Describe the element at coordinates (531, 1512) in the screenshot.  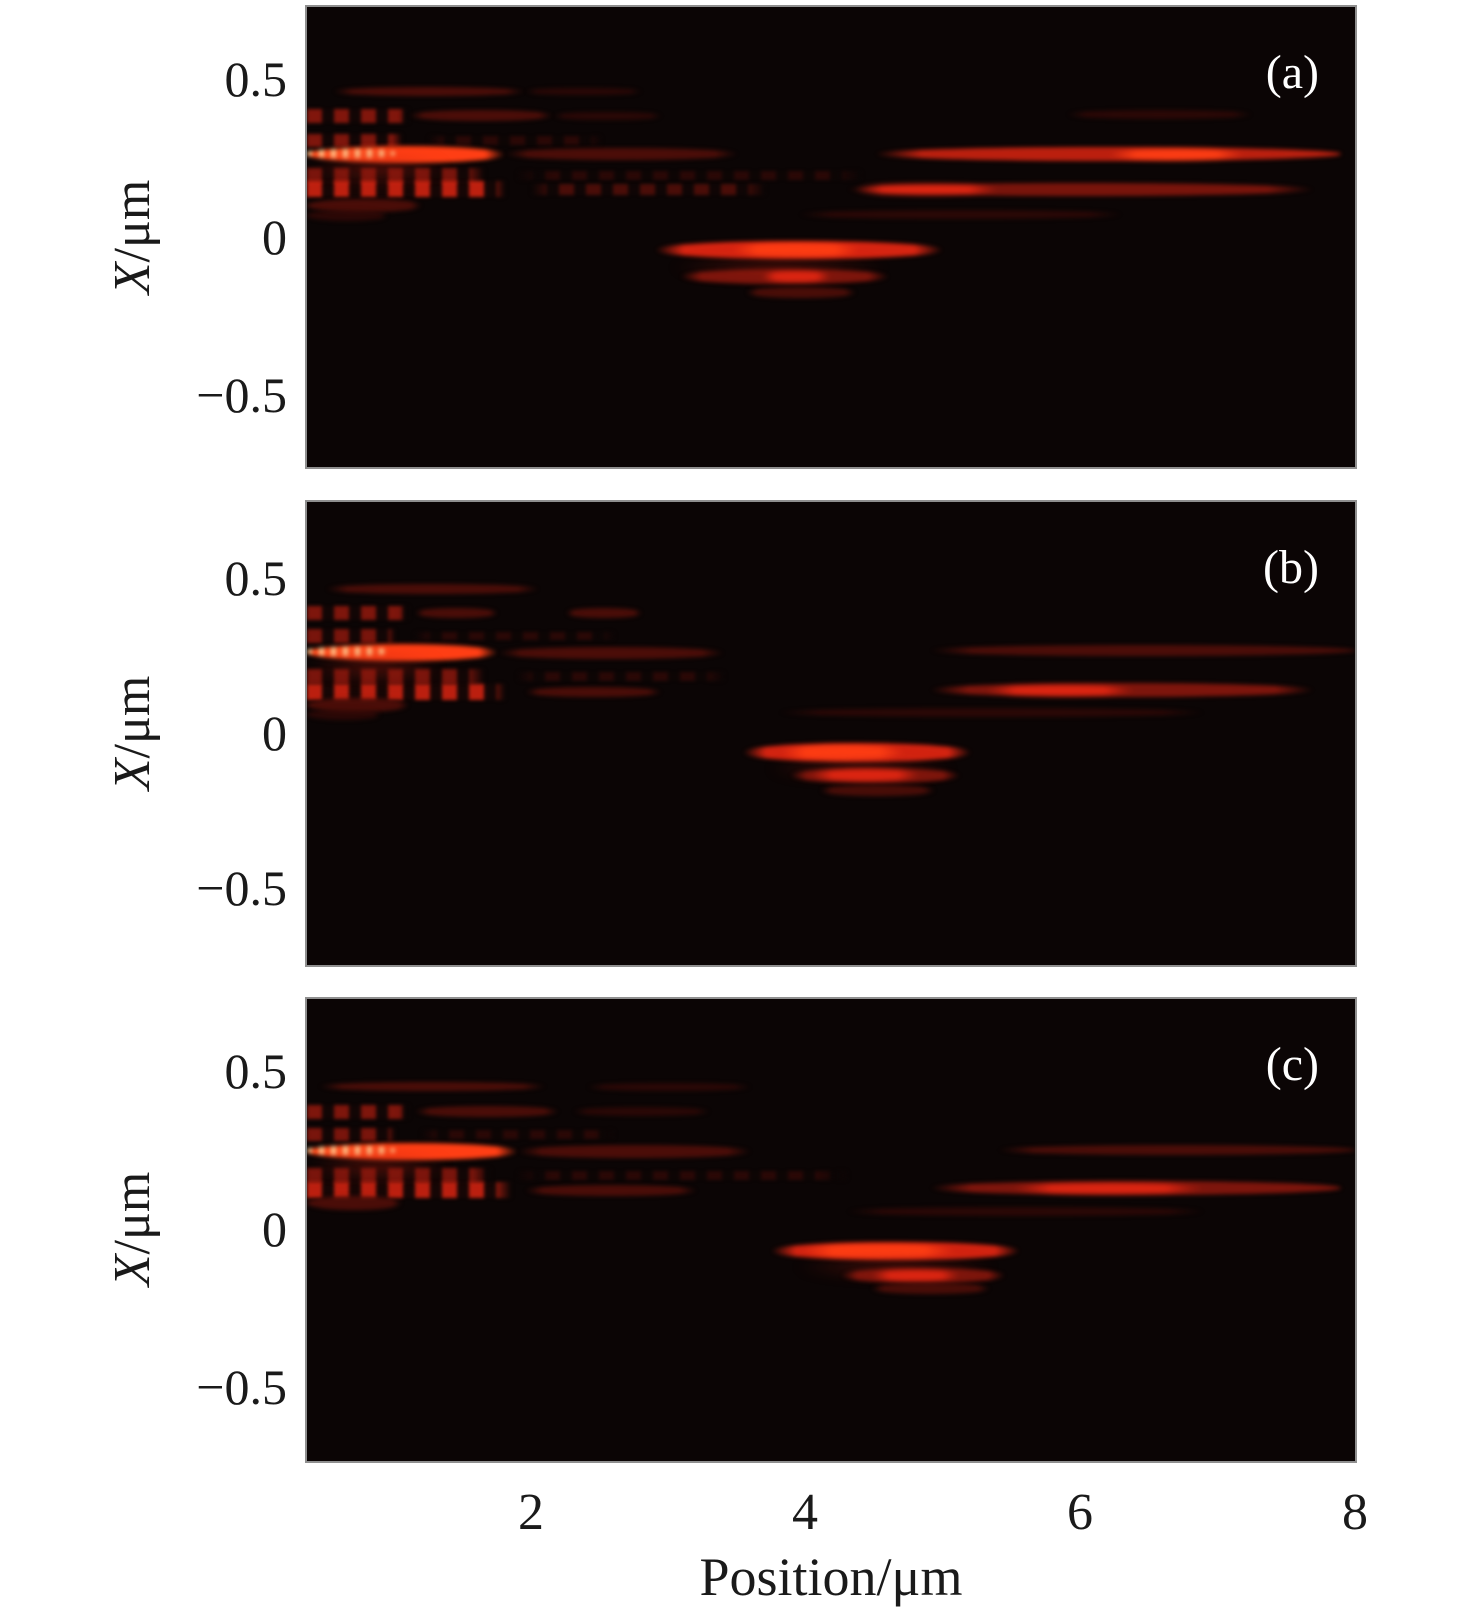
I see `xtick-2: 2` at that location.